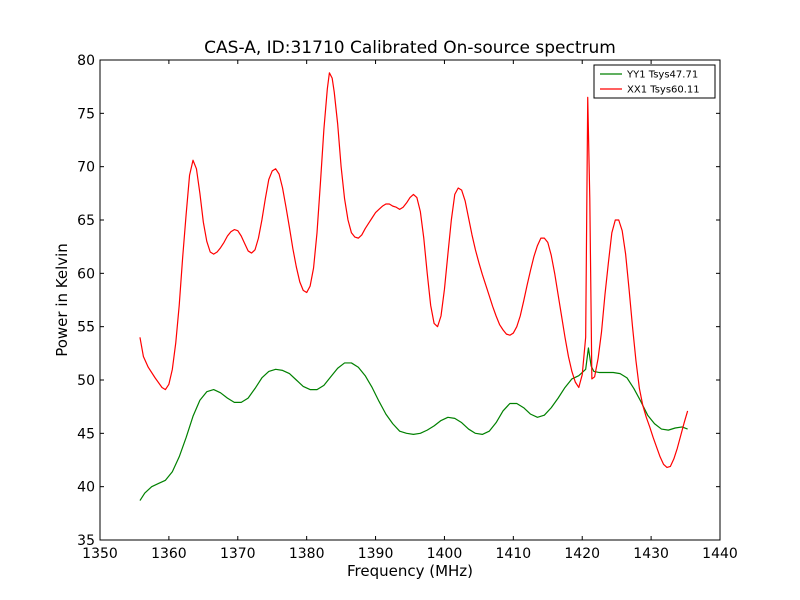 The width and height of the screenshot is (800, 600). Describe the element at coordinates (662, 75) in the screenshot. I see `legend-entry-yy1: YY1 Tsys47.71` at that location.